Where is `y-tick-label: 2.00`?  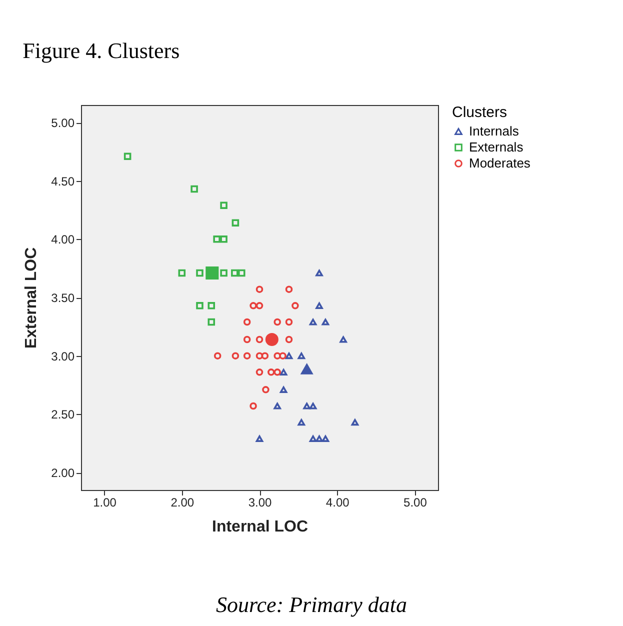 y-tick-label: 2.00 is located at coordinates (63, 473).